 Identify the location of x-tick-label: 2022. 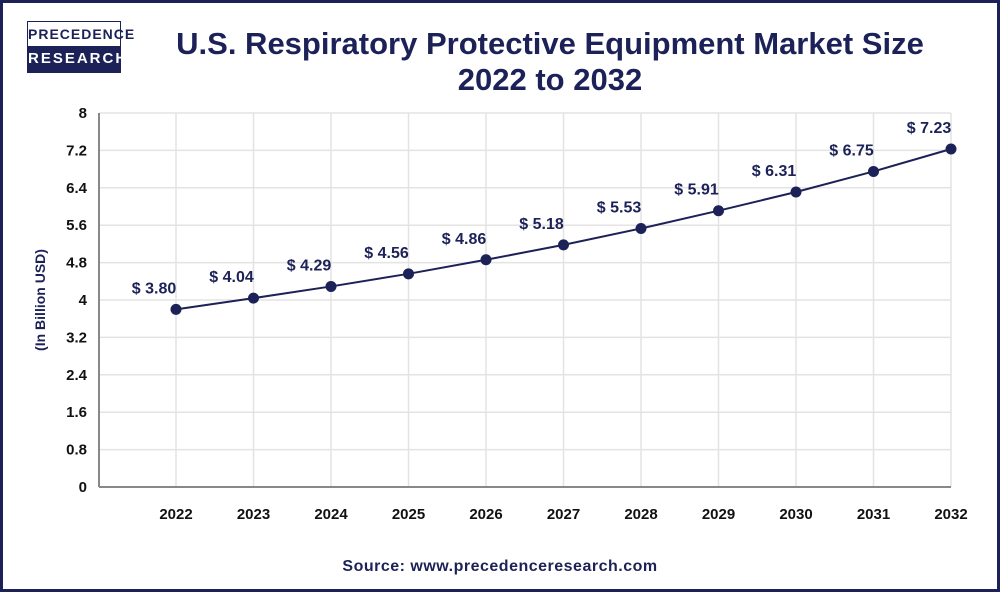
(175, 514).